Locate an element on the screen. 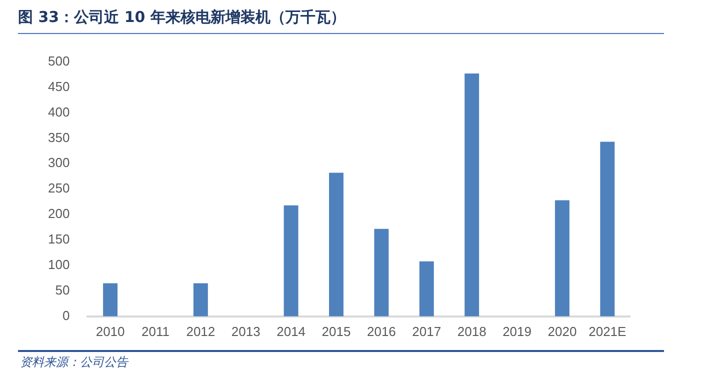  y-tick-label: 0 is located at coordinates (66, 315).